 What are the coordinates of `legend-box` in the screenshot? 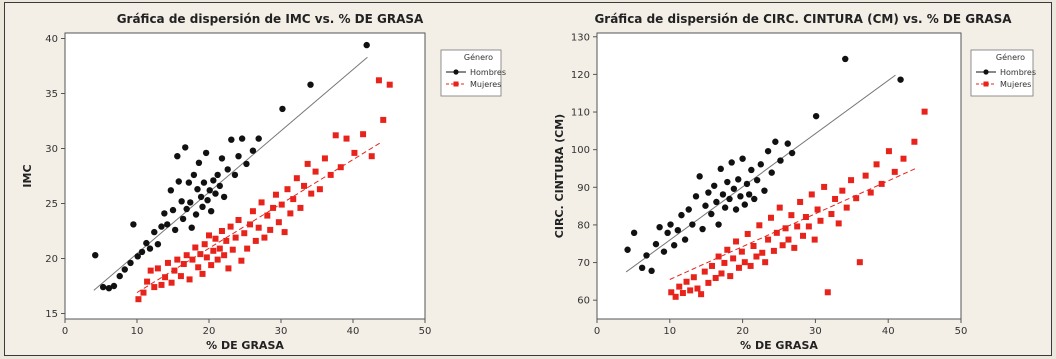 It's located at (471, 73).